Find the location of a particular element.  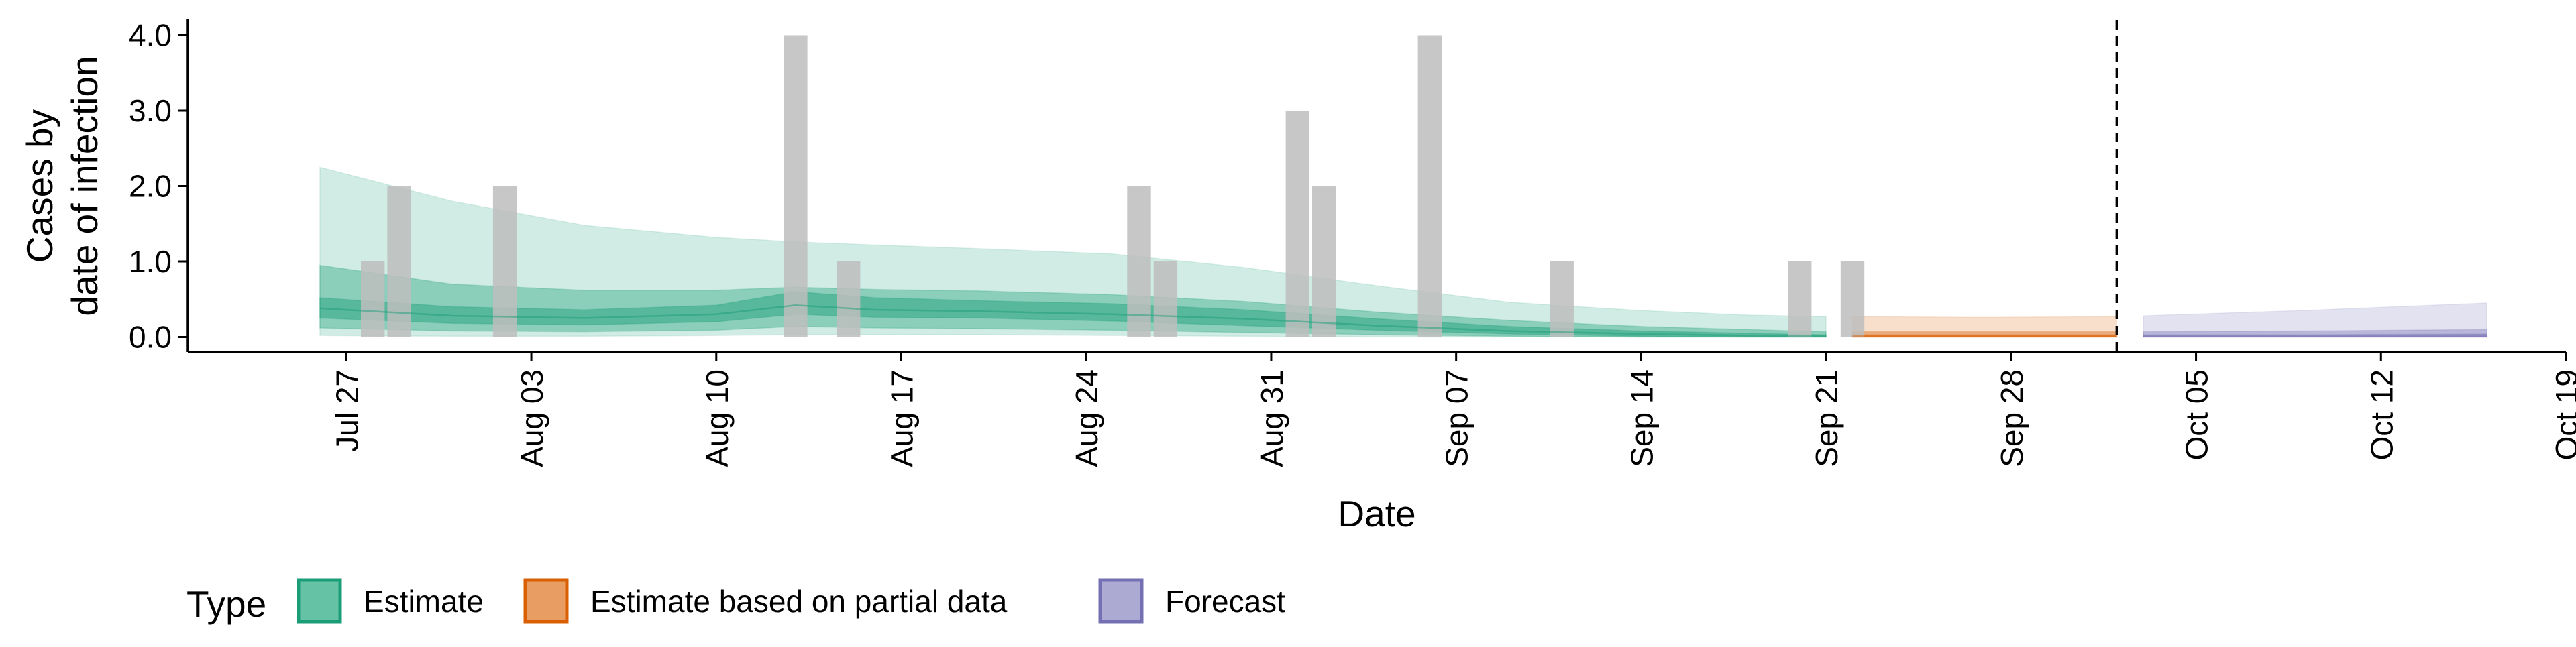

legend-key-forecast is located at coordinates (1121, 601).